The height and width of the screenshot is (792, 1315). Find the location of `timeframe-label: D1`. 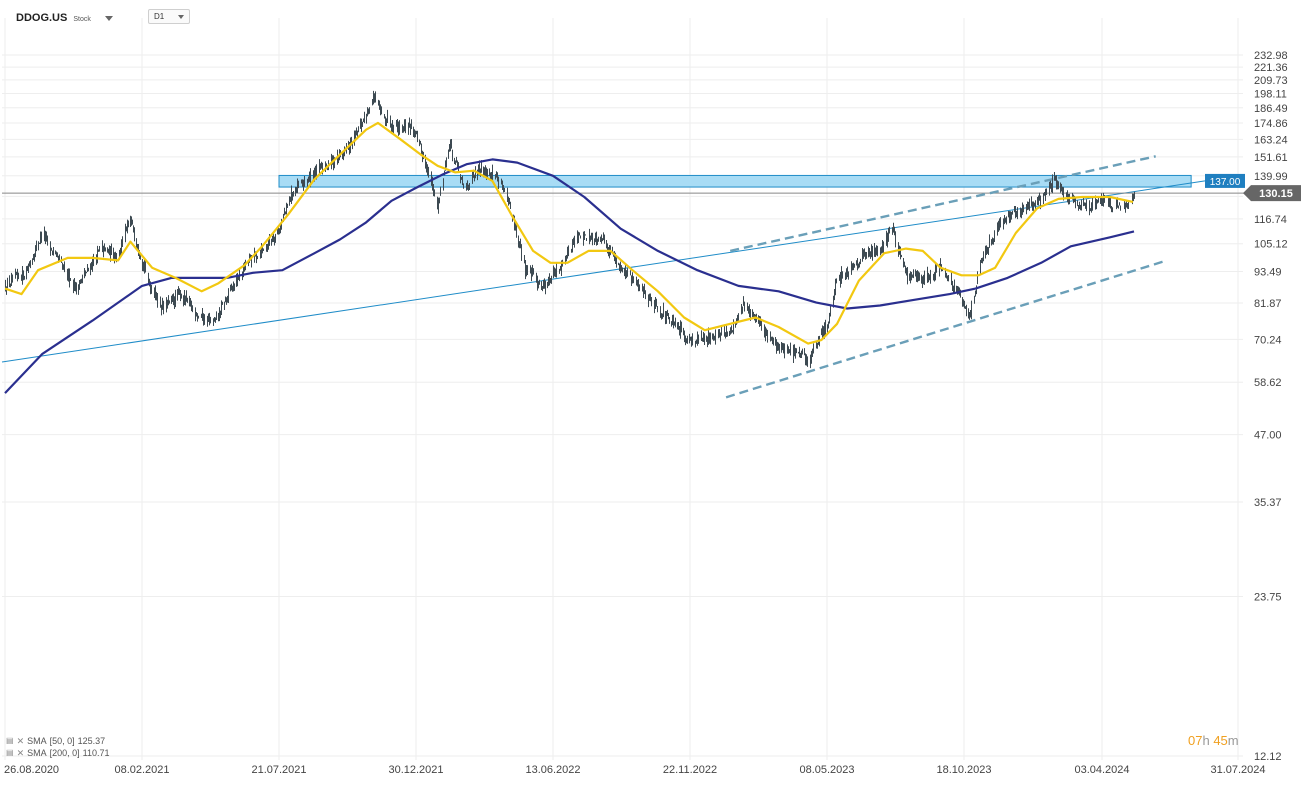

timeframe-label: D1 is located at coordinates (159, 16).